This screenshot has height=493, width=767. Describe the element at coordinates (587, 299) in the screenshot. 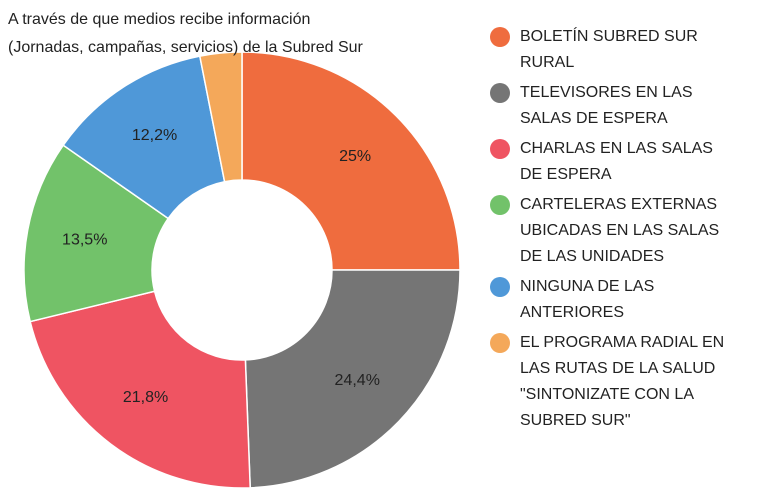

I see `legend-label: NINGUNA DE LAS ANTERIORES` at that location.